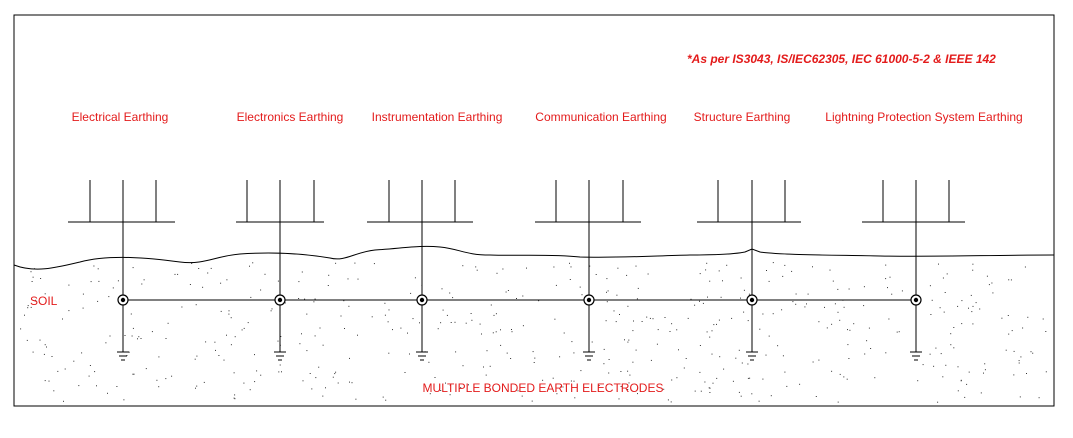 This screenshot has width=1073, height=438. What do you see at coordinates (600, 117) in the screenshot?
I see `system-label: Communication Earthing` at bounding box center [600, 117].